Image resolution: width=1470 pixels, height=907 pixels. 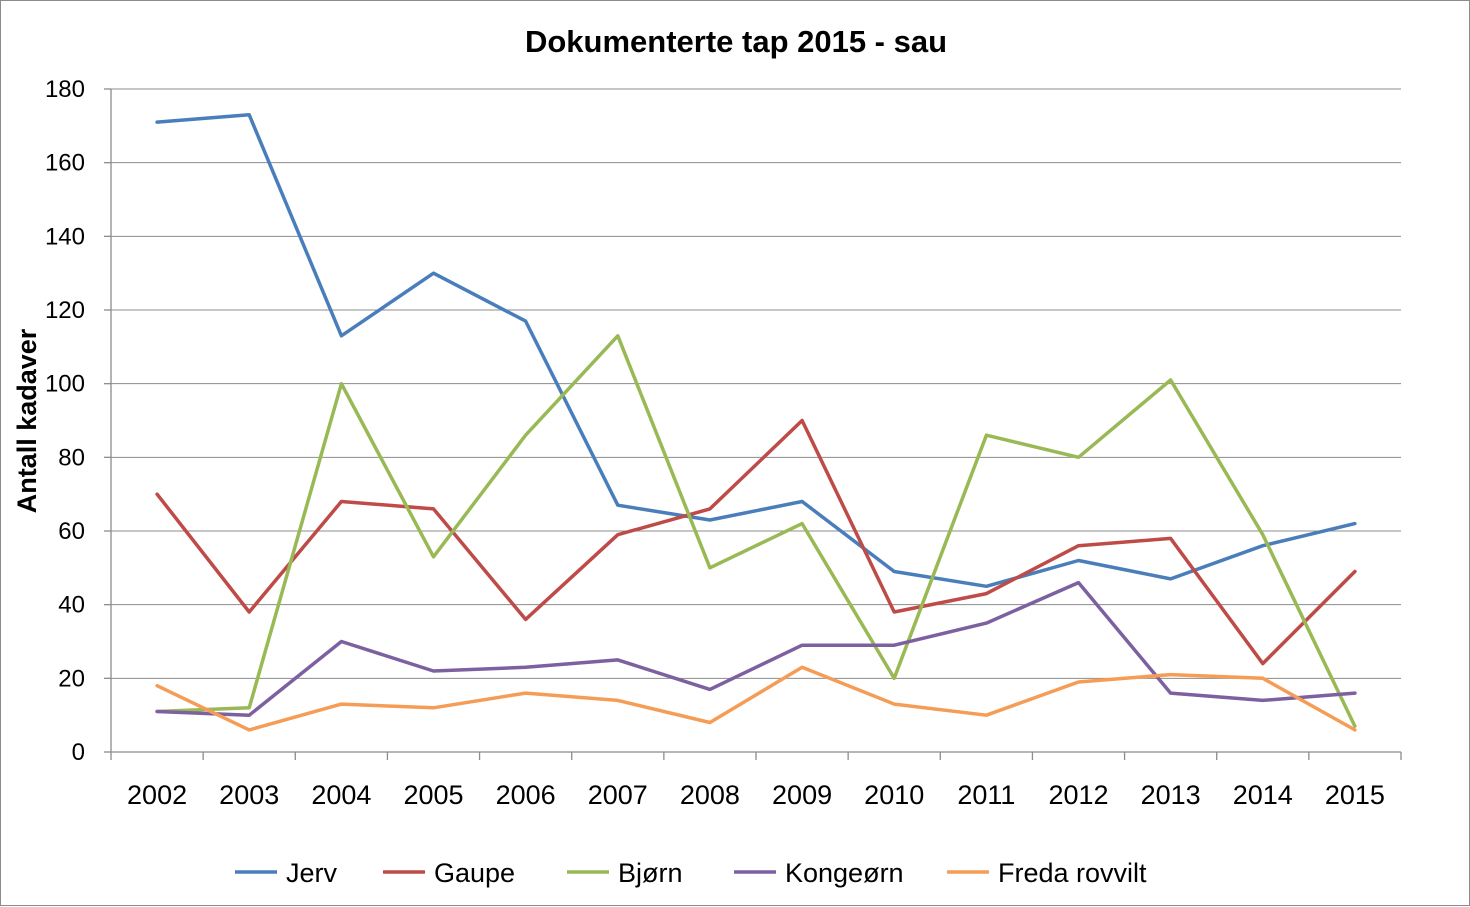 What do you see at coordinates (986, 795) in the screenshot?
I see `x-tick-label: 2011` at bounding box center [986, 795].